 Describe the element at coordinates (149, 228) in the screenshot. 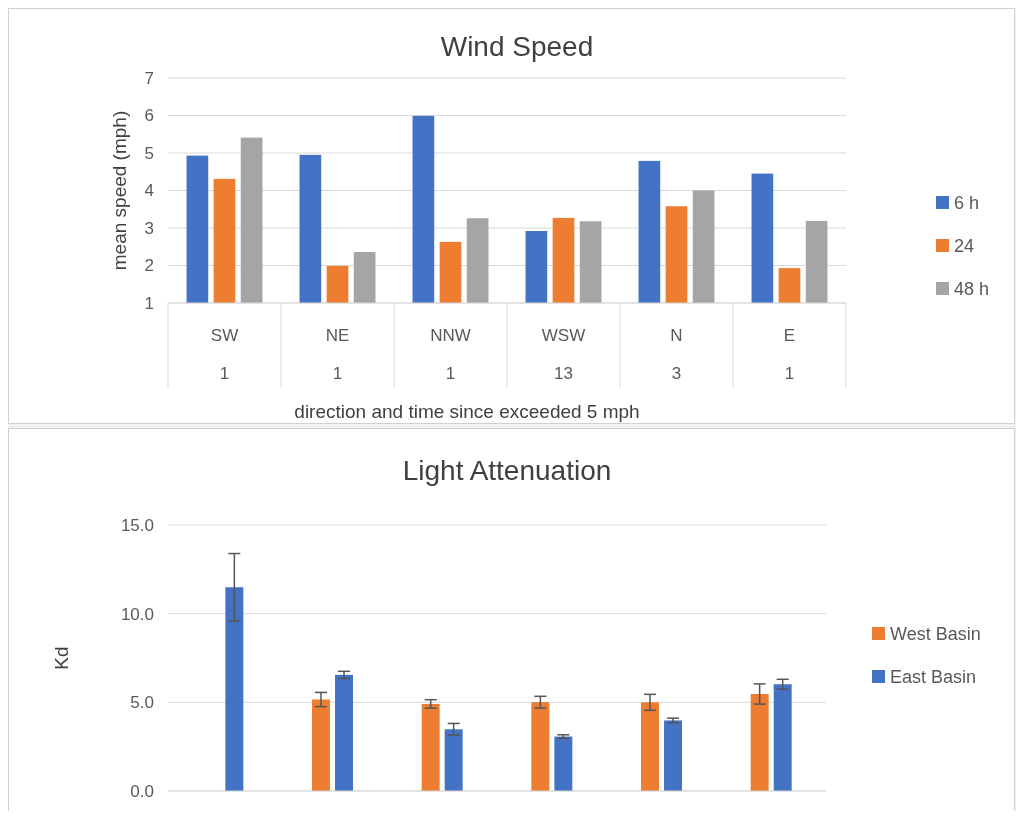

I see `y-tick-label: 3` at that location.